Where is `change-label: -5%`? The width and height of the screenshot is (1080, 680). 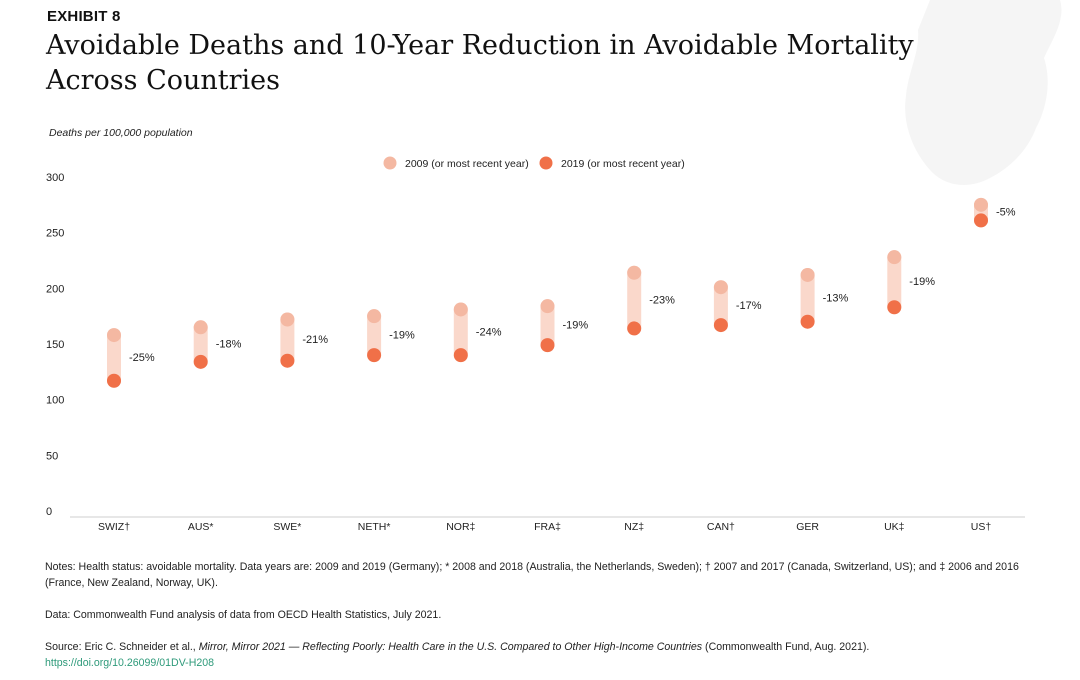 change-label: -5% is located at coordinates (1006, 213).